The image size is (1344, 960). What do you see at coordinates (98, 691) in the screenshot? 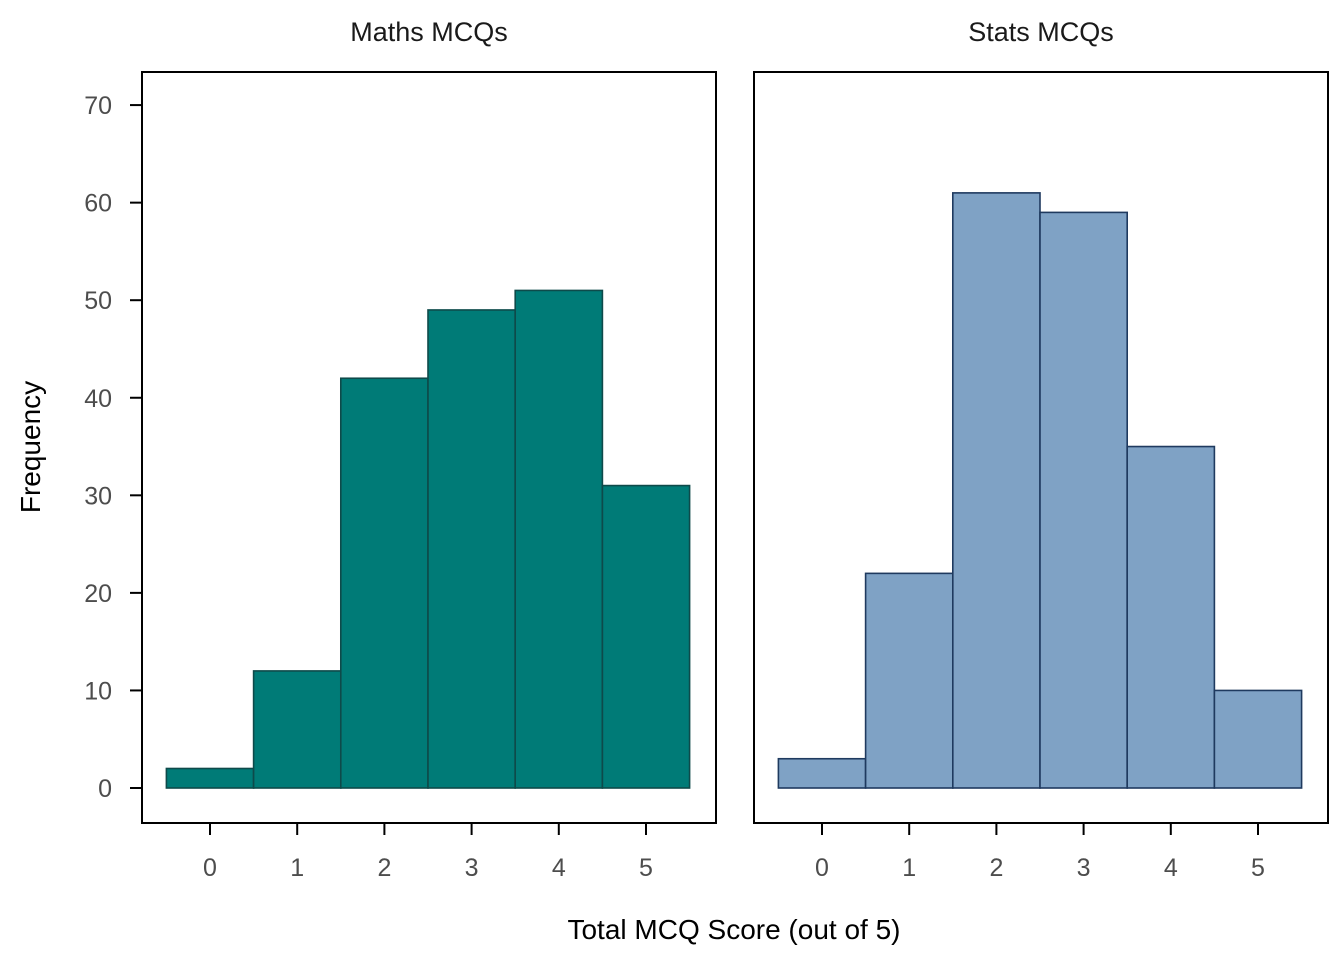
I see `y-tick-label: 10` at bounding box center [98, 691].